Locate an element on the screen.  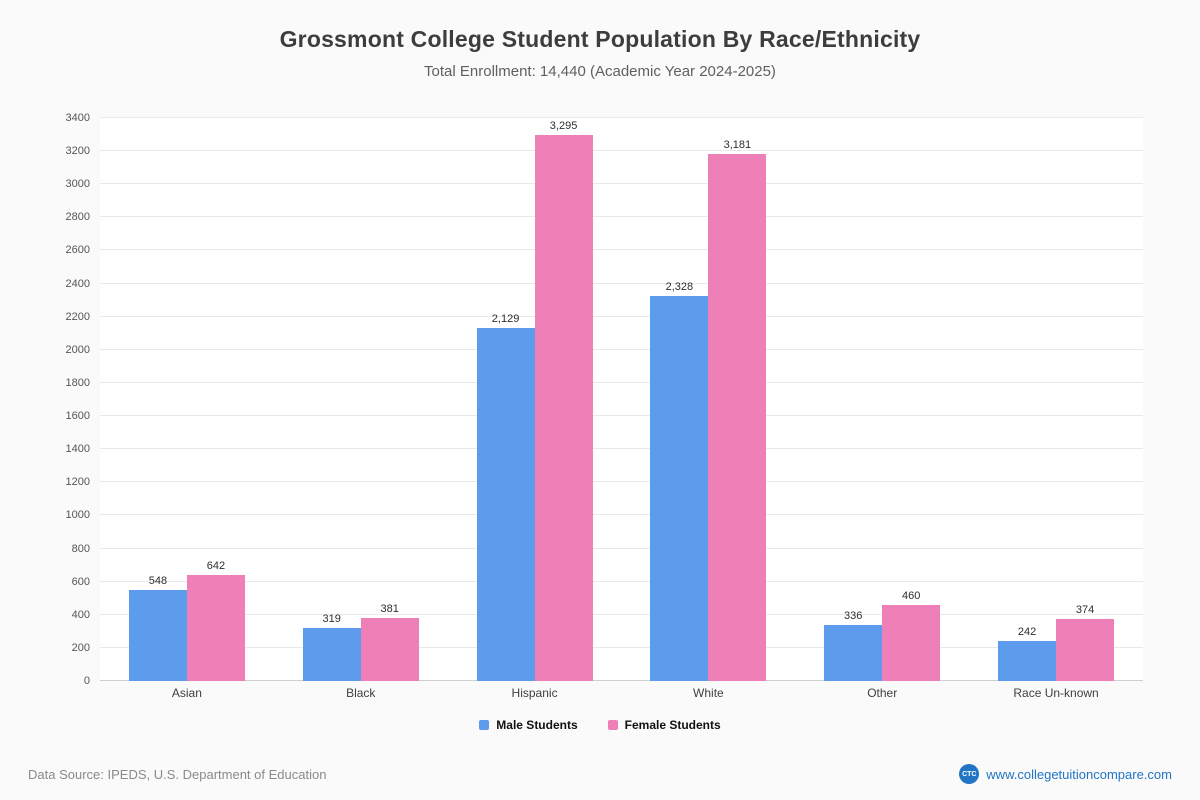
bar-group-white: 2,328 3,181 is located at coordinates (708, 399).